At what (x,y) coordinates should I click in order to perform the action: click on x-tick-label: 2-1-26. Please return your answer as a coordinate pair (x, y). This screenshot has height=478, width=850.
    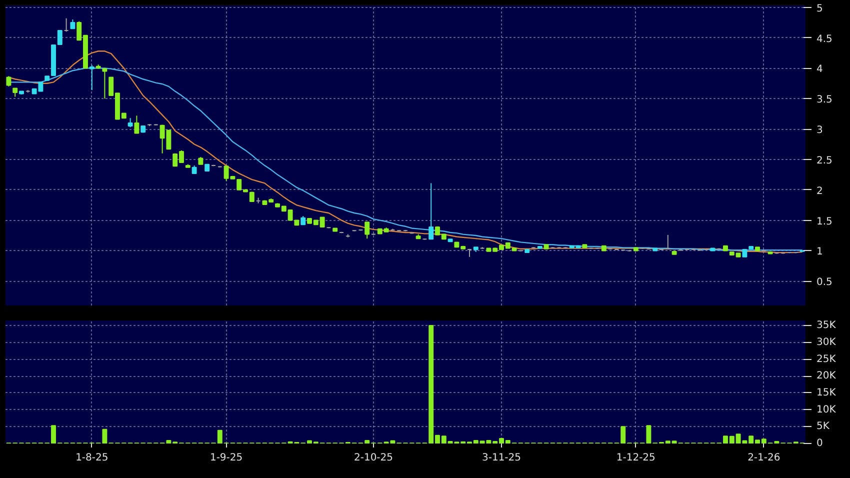
    Looking at the image, I should click on (764, 458).